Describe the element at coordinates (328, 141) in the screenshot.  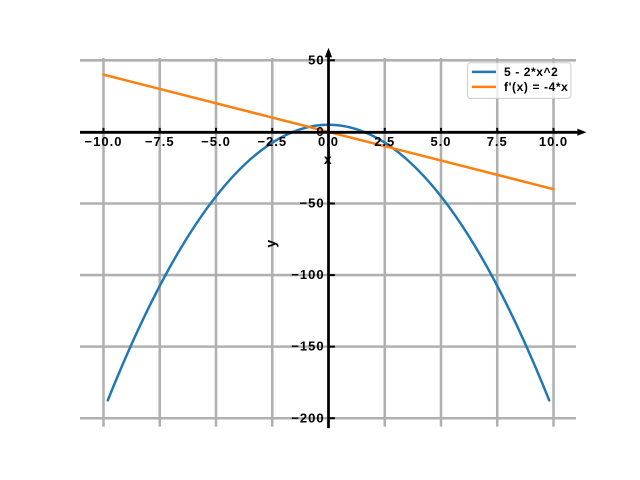
I see `svg-text: 0.0` at that location.